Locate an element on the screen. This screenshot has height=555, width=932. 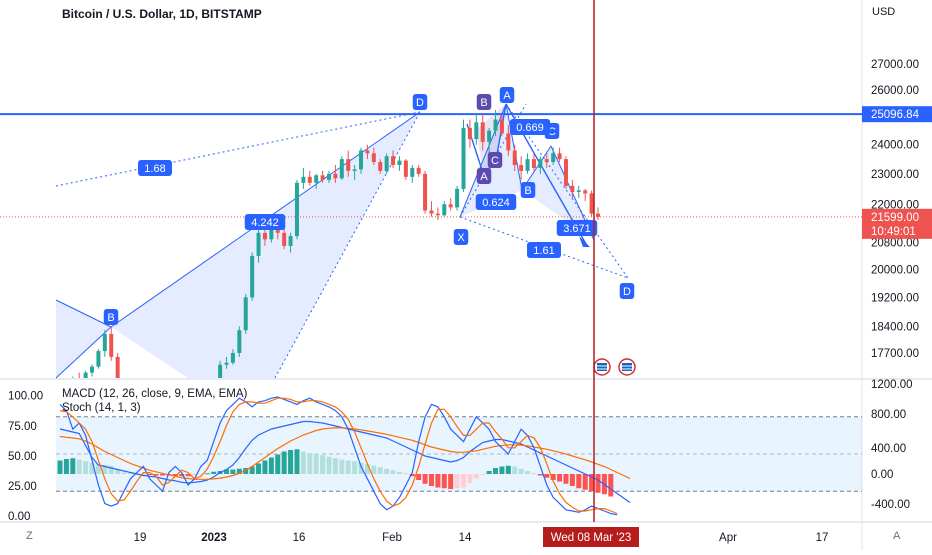
stoch-k-line is located at coordinates (338, 456).